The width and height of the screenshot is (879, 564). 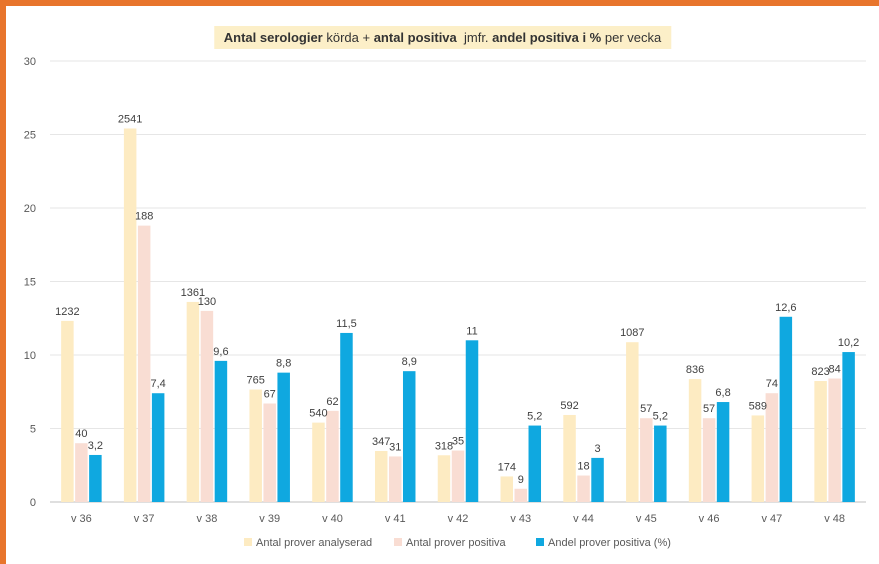 I want to click on title-part: antal positiva, so click(x=415, y=37).